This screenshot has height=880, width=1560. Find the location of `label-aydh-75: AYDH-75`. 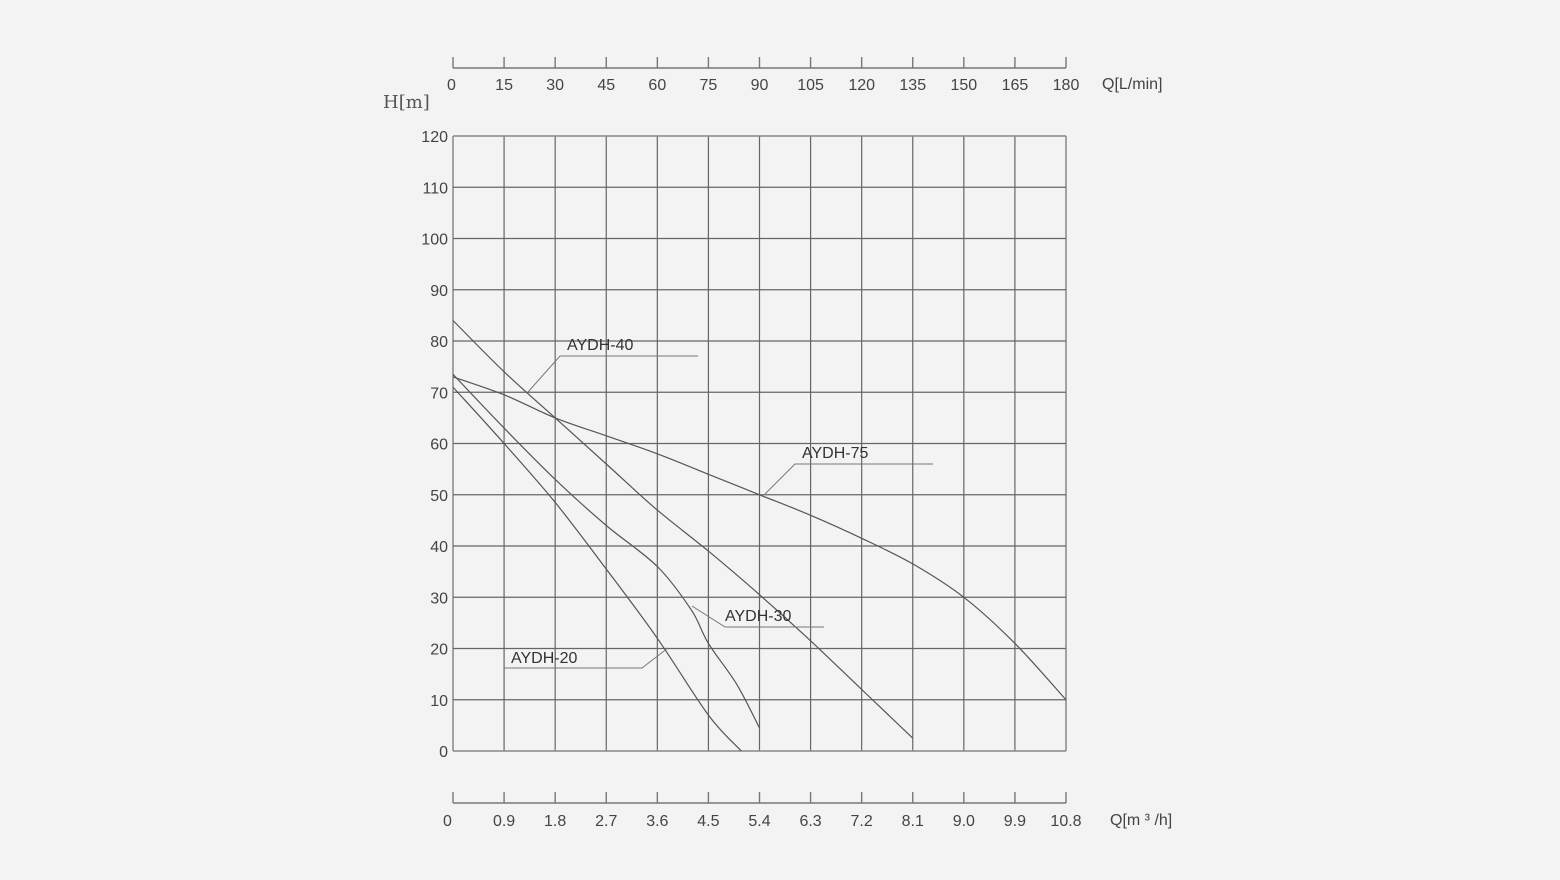

label-aydh-75: AYDH-75 is located at coordinates (835, 453).